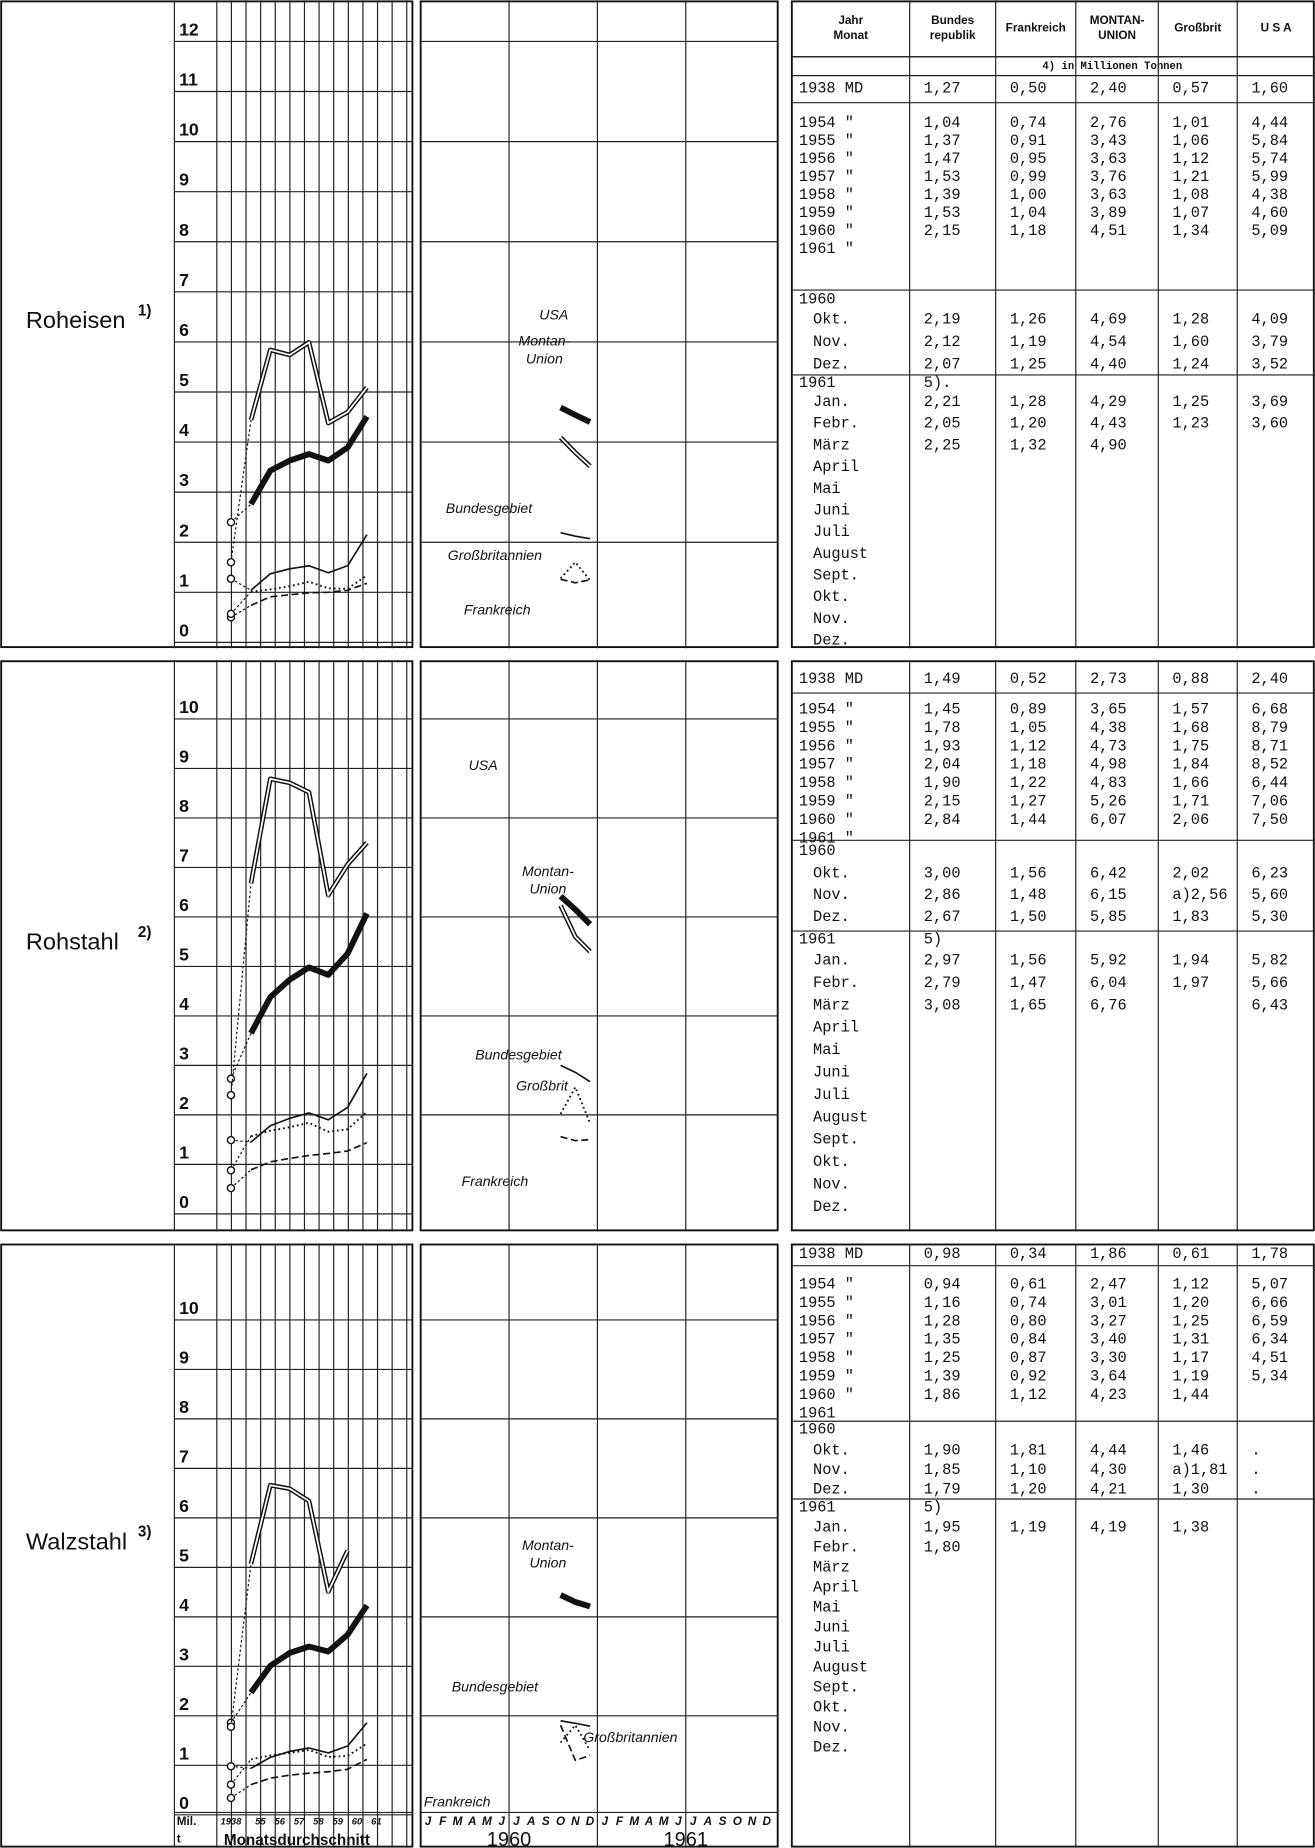  I want to click on column-header: Großbrit, so click(1197, 28).